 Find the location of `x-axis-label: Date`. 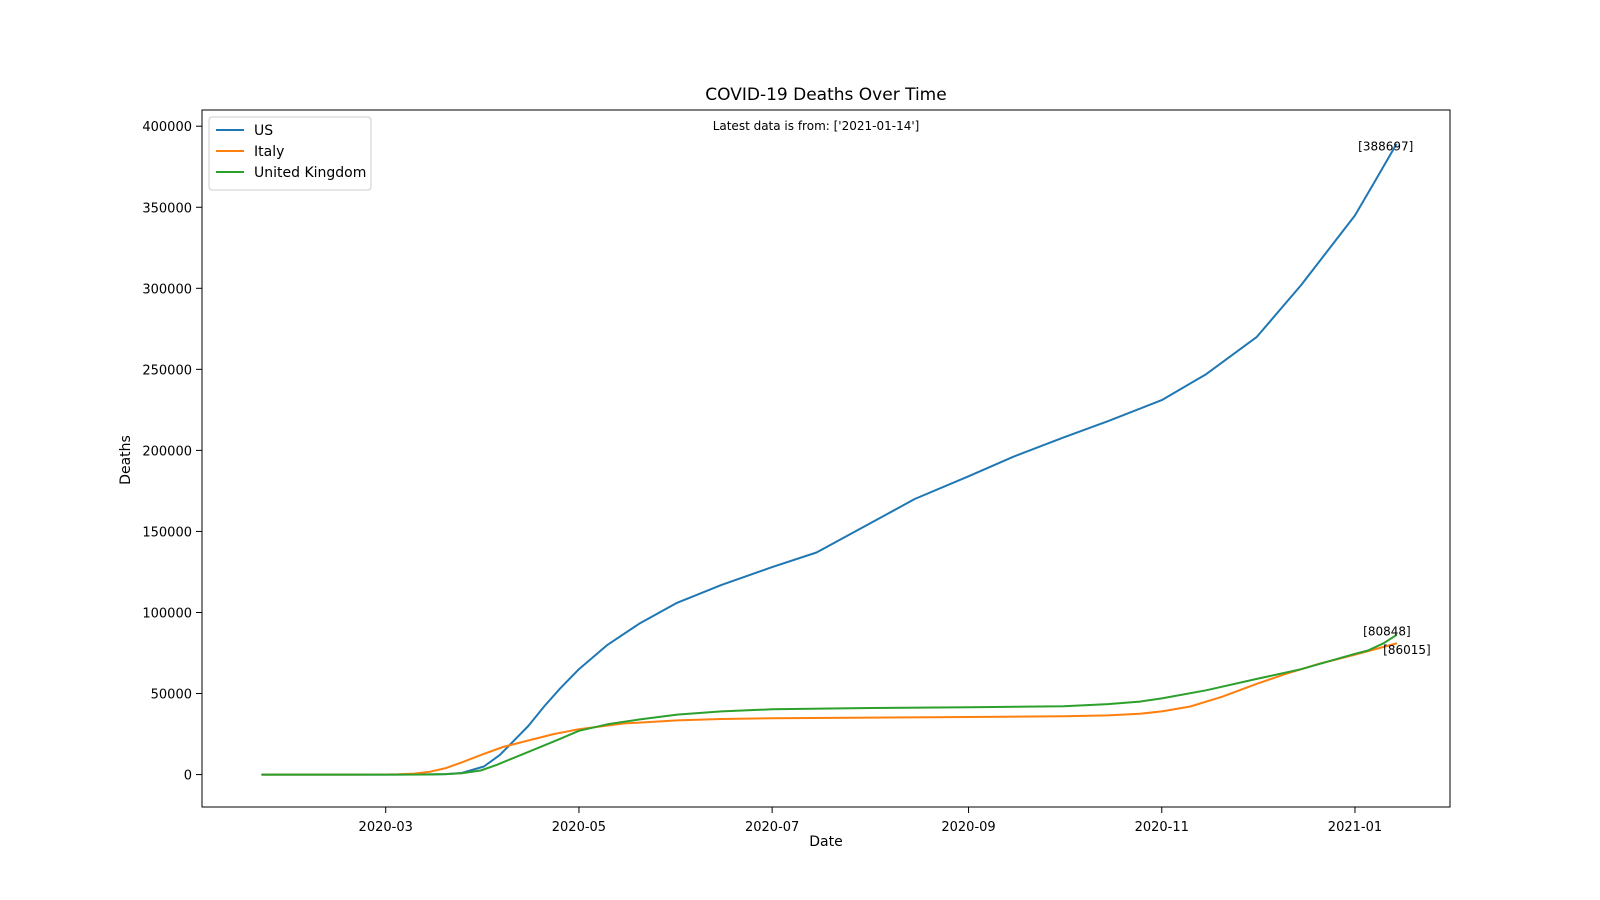

x-axis-label: Date is located at coordinates (825, 842).